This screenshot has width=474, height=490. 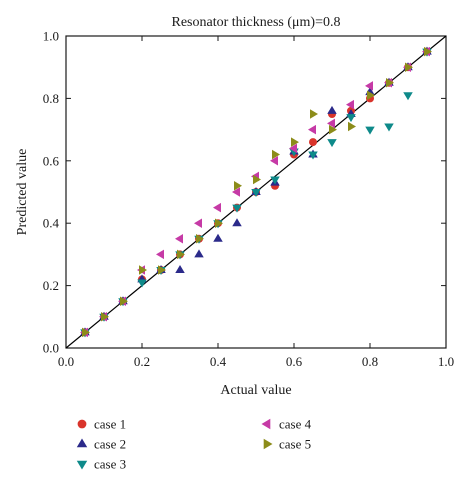 I want to click on y-tick-label: 0.8, so click(x=51, y=98).